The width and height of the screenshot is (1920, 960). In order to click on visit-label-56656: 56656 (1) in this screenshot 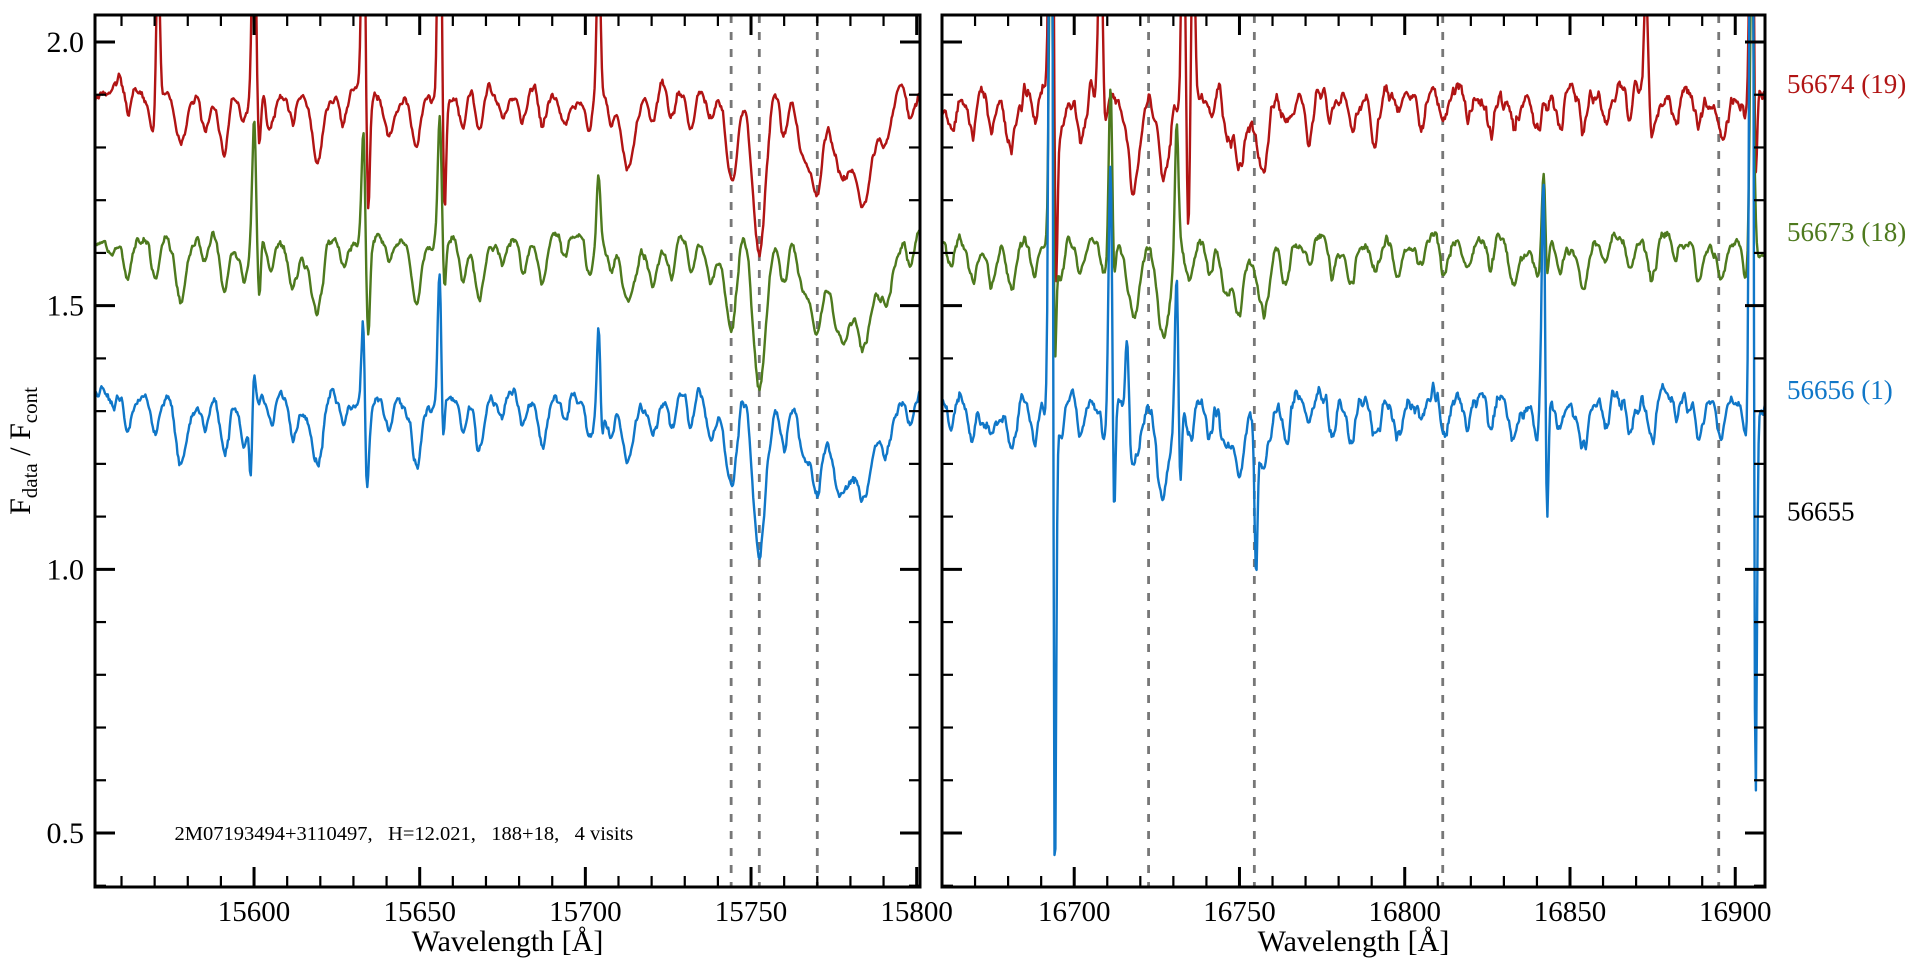, I will do `click(1840, 390)`.